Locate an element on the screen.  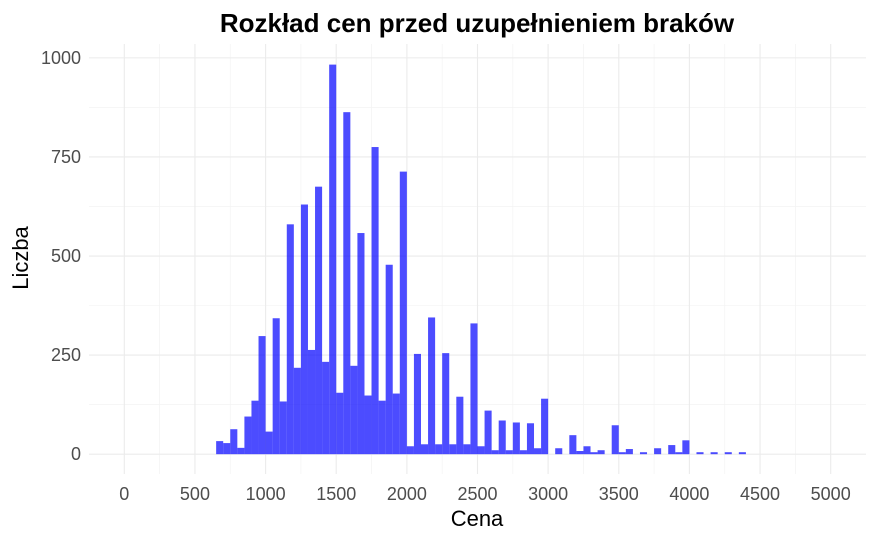
x-tick-label: 2000 is located at coordinates (407, 494).